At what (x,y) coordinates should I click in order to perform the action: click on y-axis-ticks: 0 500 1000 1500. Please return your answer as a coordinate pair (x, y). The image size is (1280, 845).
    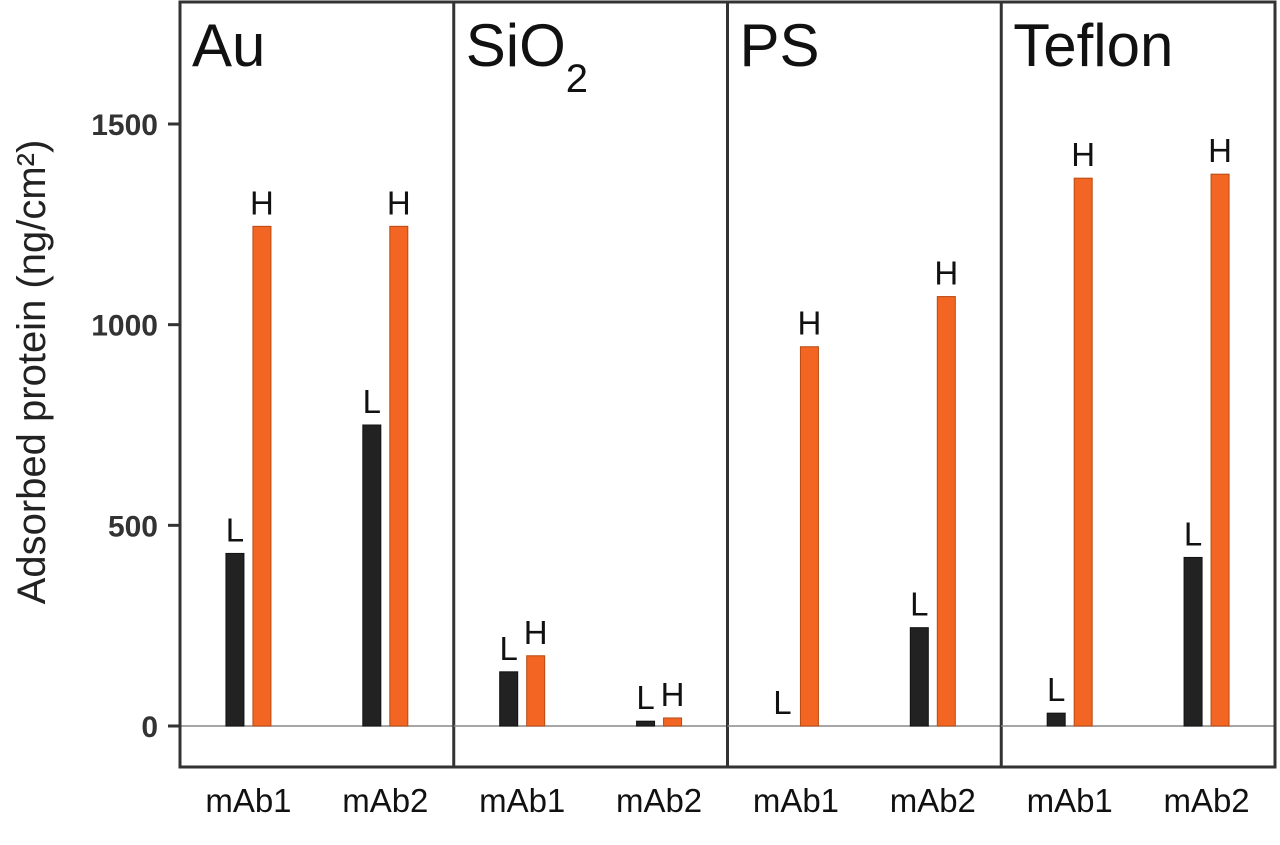
    Looking at the image, I should click on (135, 426).